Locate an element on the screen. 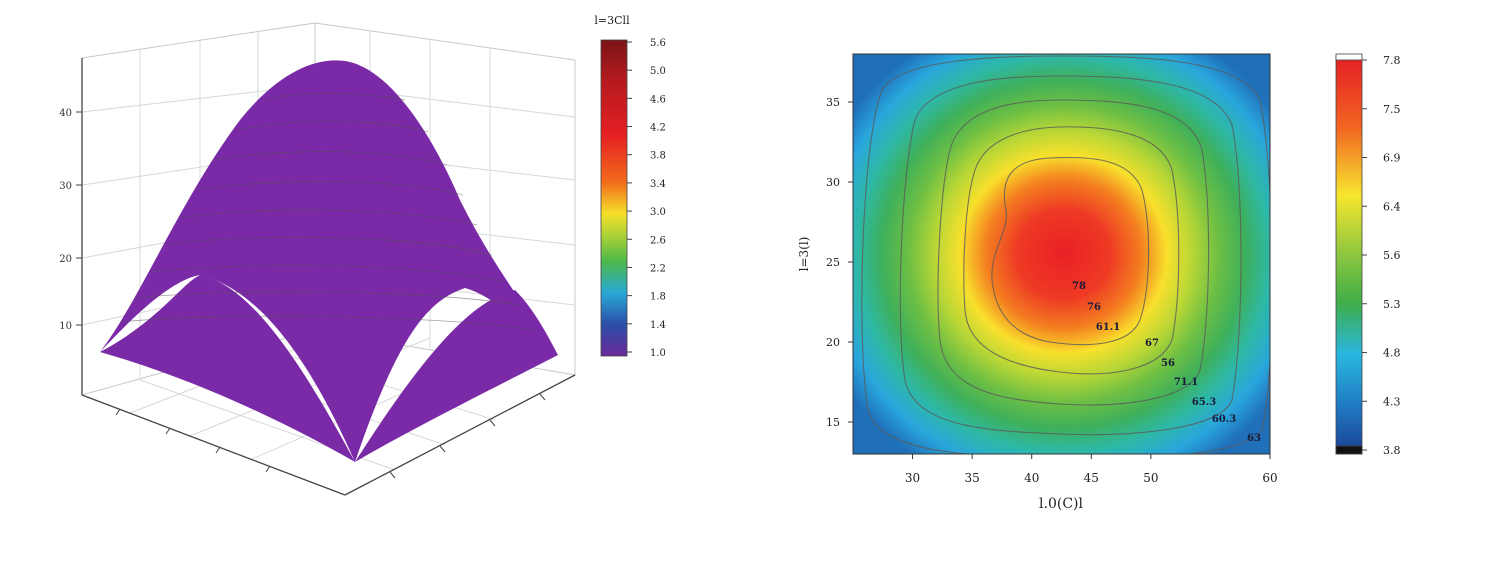 This screenshot has width=1500, height=568. contour-label: 56 is located at coordinates (1168, 363).